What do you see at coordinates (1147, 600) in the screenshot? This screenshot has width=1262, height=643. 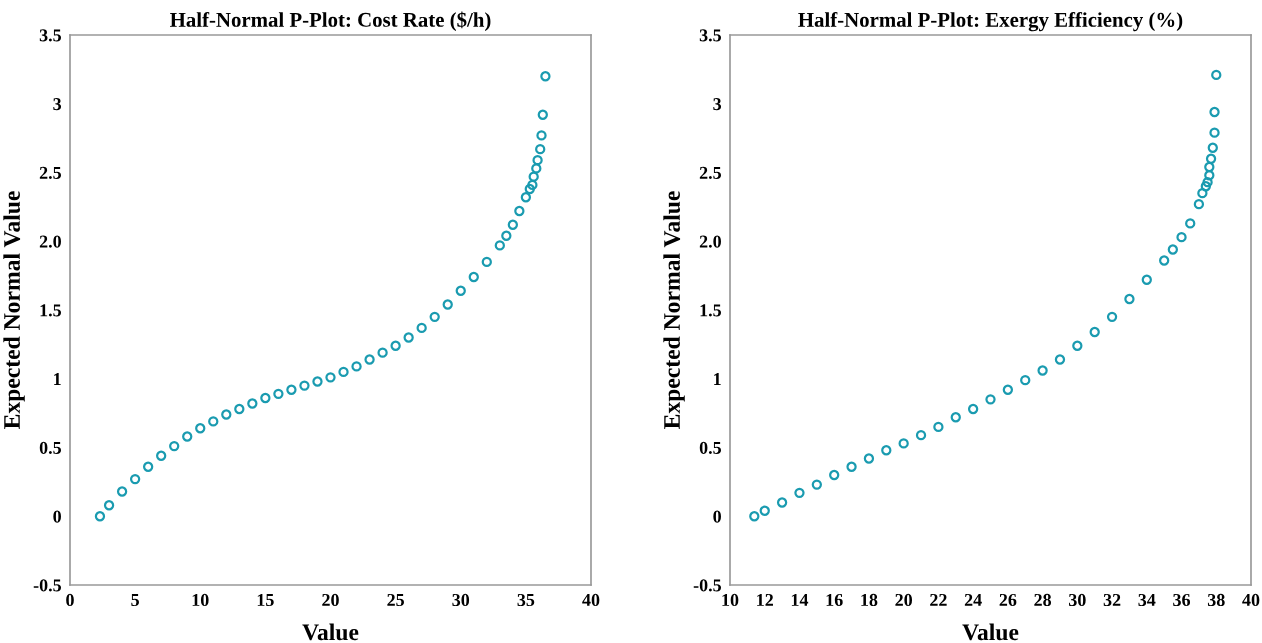 I see `x-tick-label: 34` at bounding box center [1147, 600].